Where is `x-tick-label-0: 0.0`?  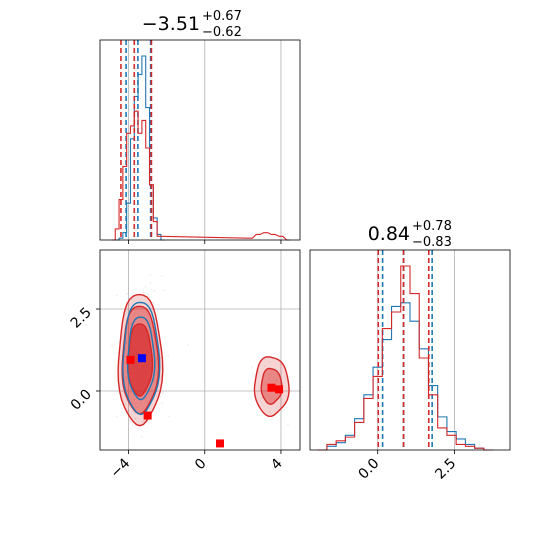 x-tick-label-0: 0.0 is located at coordinates (368, 469).